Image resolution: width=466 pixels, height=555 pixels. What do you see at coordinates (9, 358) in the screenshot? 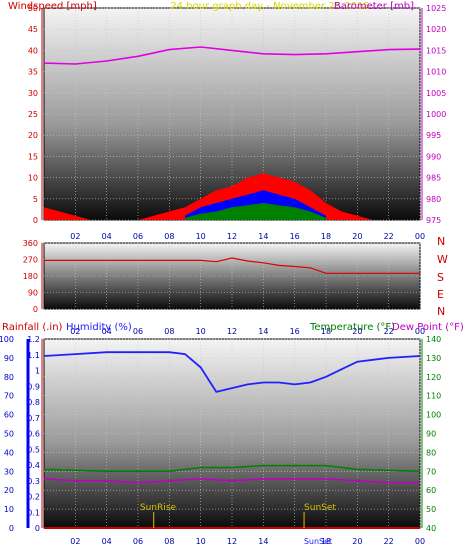
I see `humidity-tick-label: 90` at bounding box center [9, 358].